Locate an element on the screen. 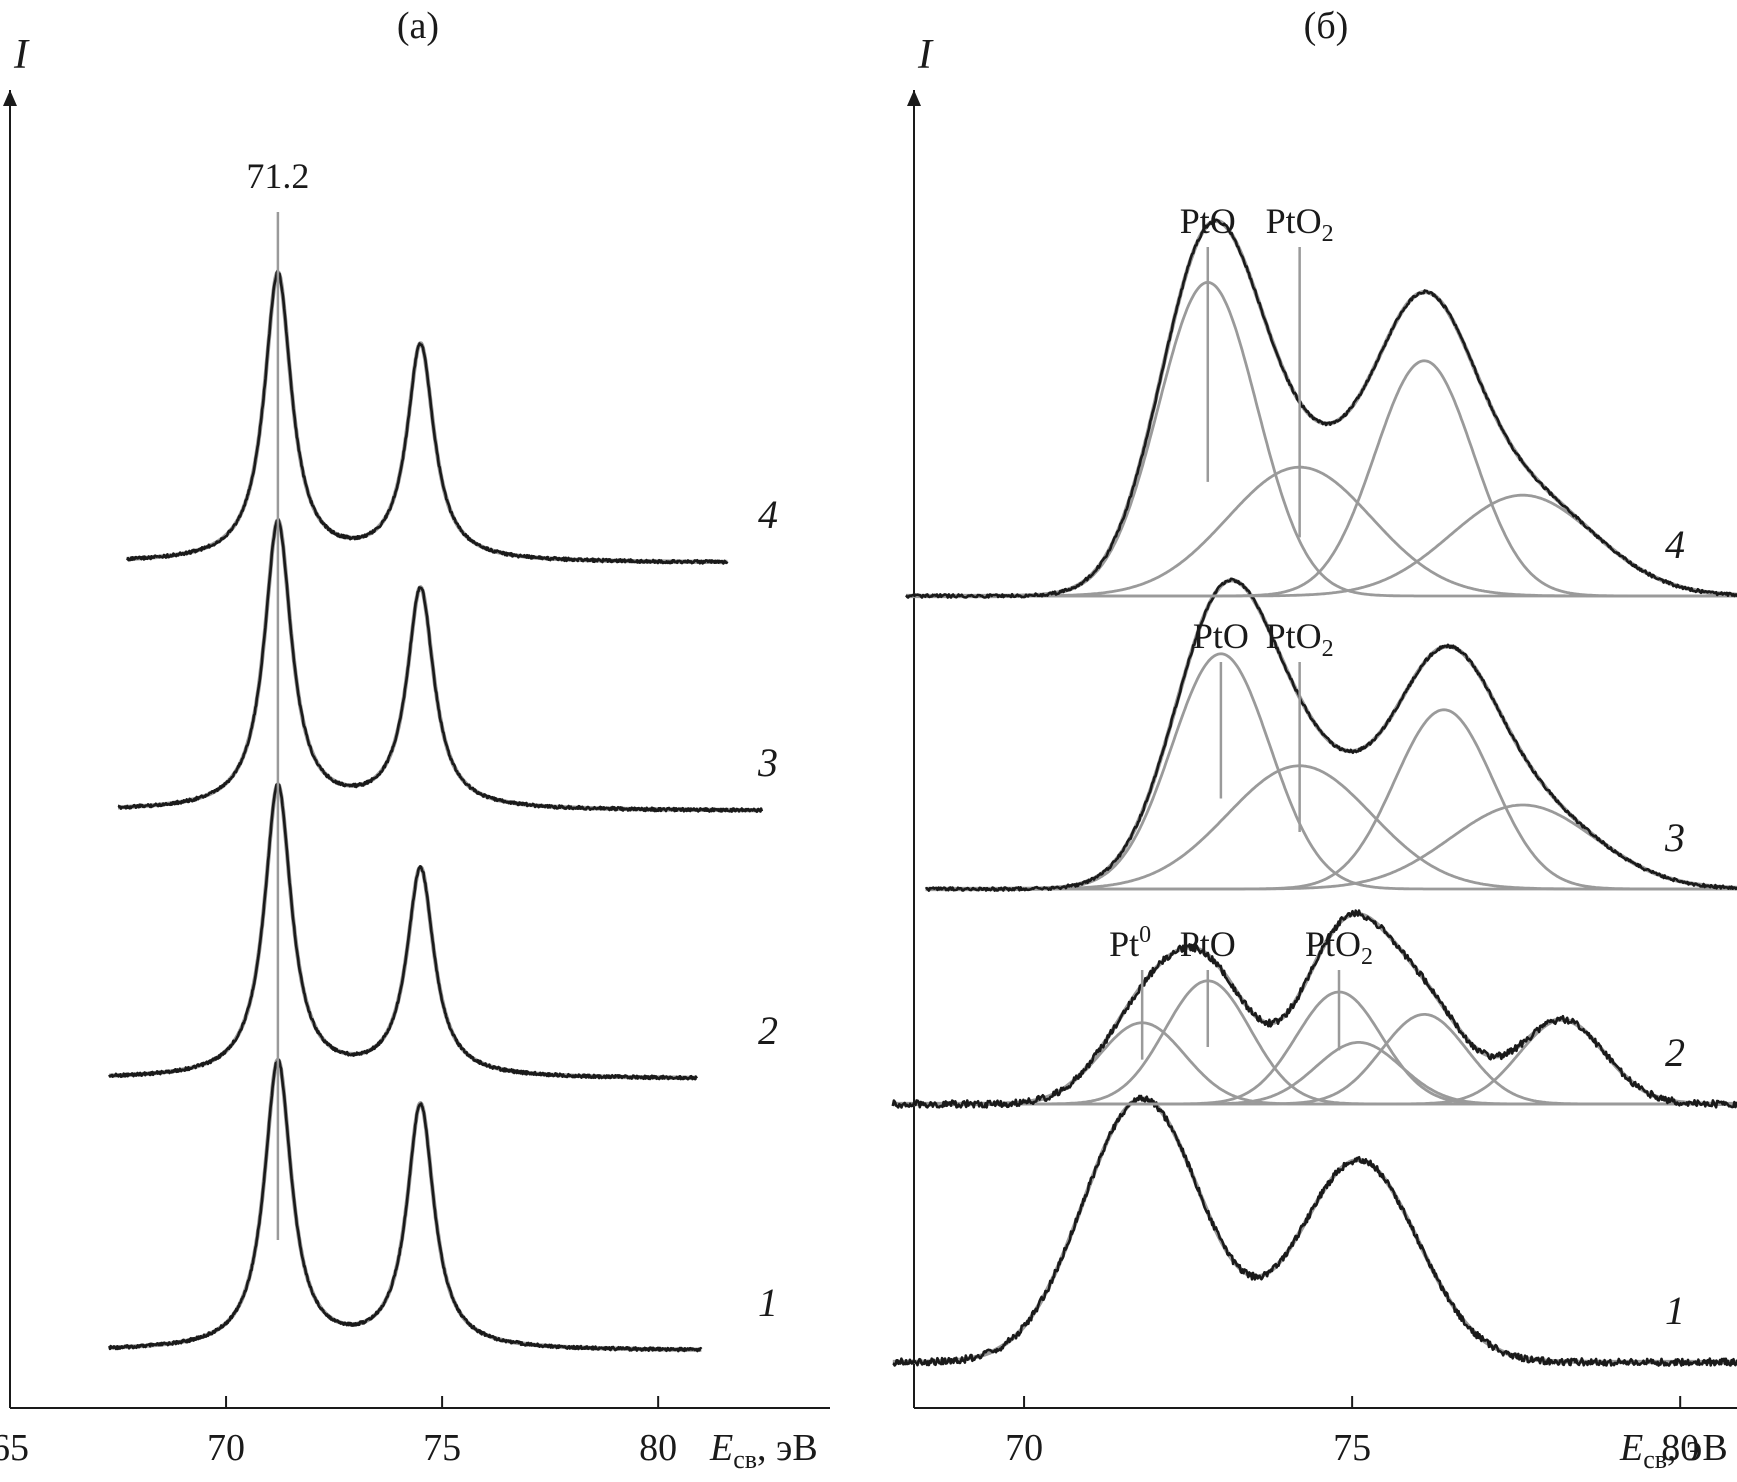 This screenshot has width=1737, height=1482. x-tick-label: 65 is located at coordinates (14, 1448).